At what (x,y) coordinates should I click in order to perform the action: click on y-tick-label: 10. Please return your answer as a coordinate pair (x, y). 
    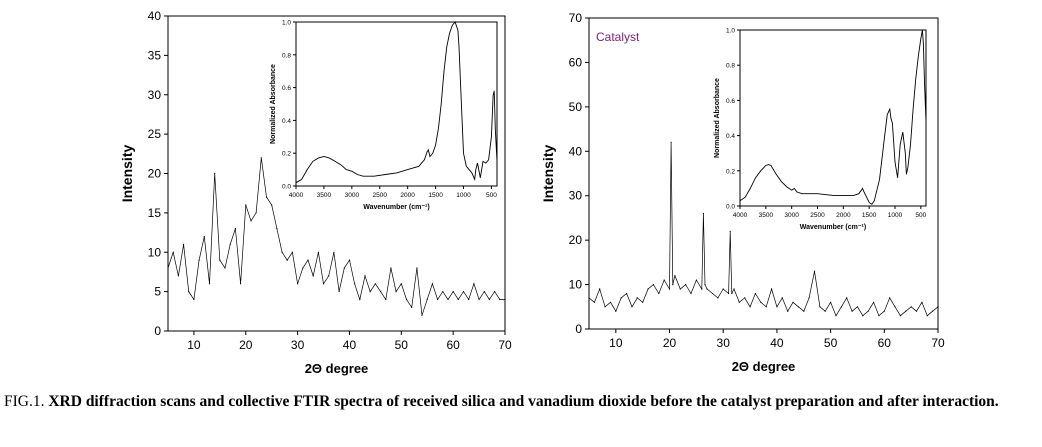
    Looking at the image, I should click on (576, 285).